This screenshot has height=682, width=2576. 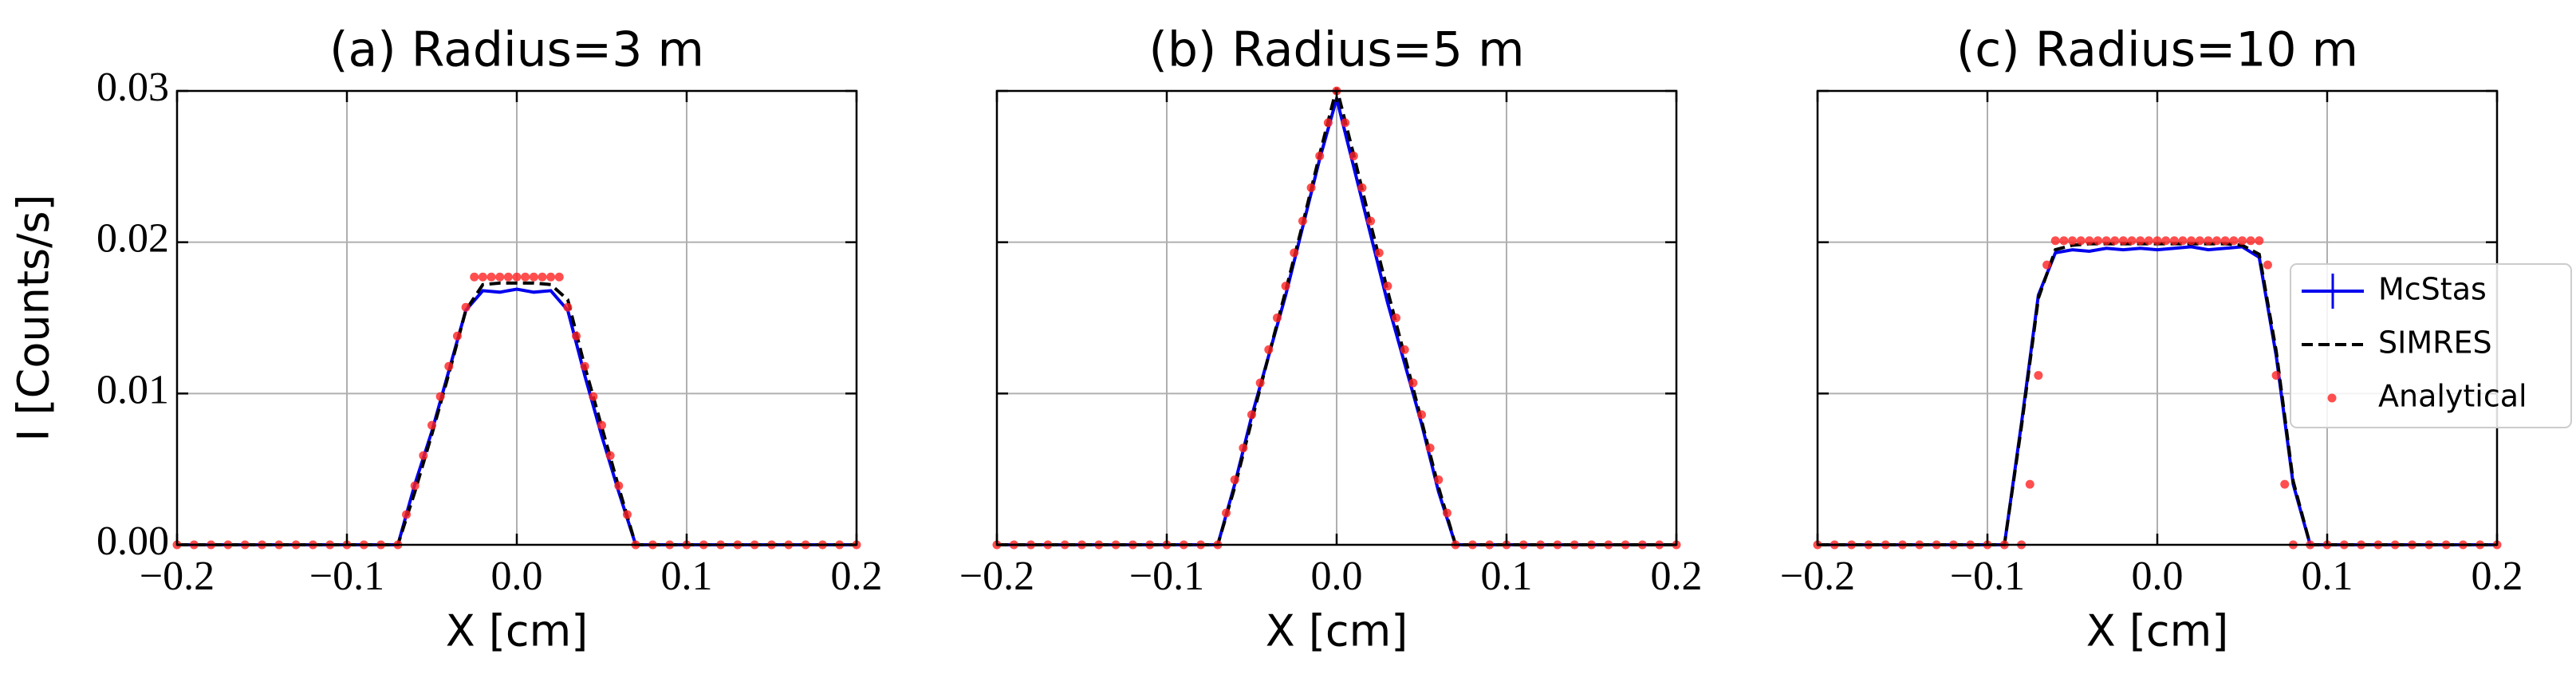 What do you see at coordinates (516, 50) in the screenshot?
I see `chart-title: (a) Radius=3 m` at bounding box center [516, 50].